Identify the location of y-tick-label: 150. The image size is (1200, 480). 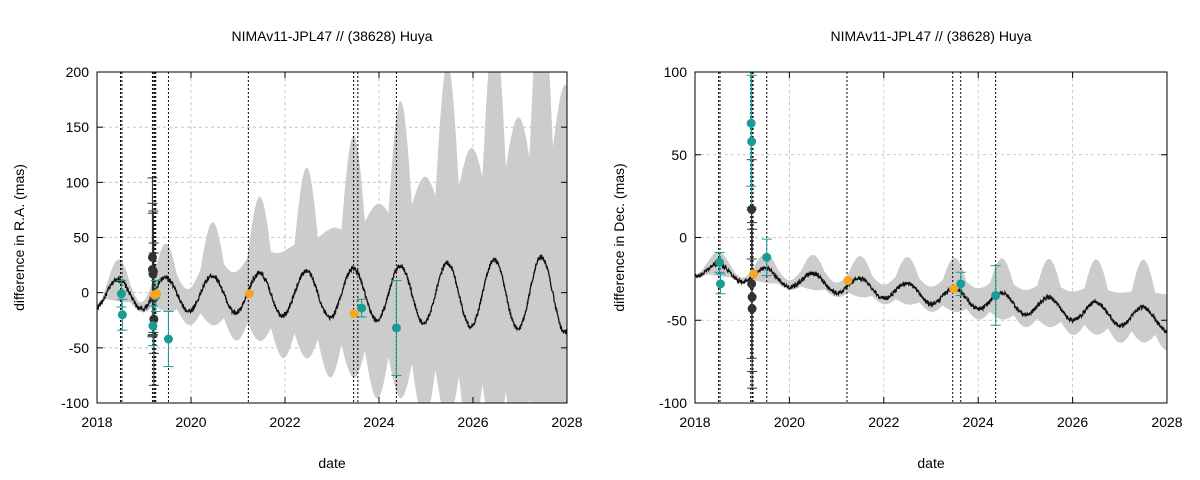
(78, 127).